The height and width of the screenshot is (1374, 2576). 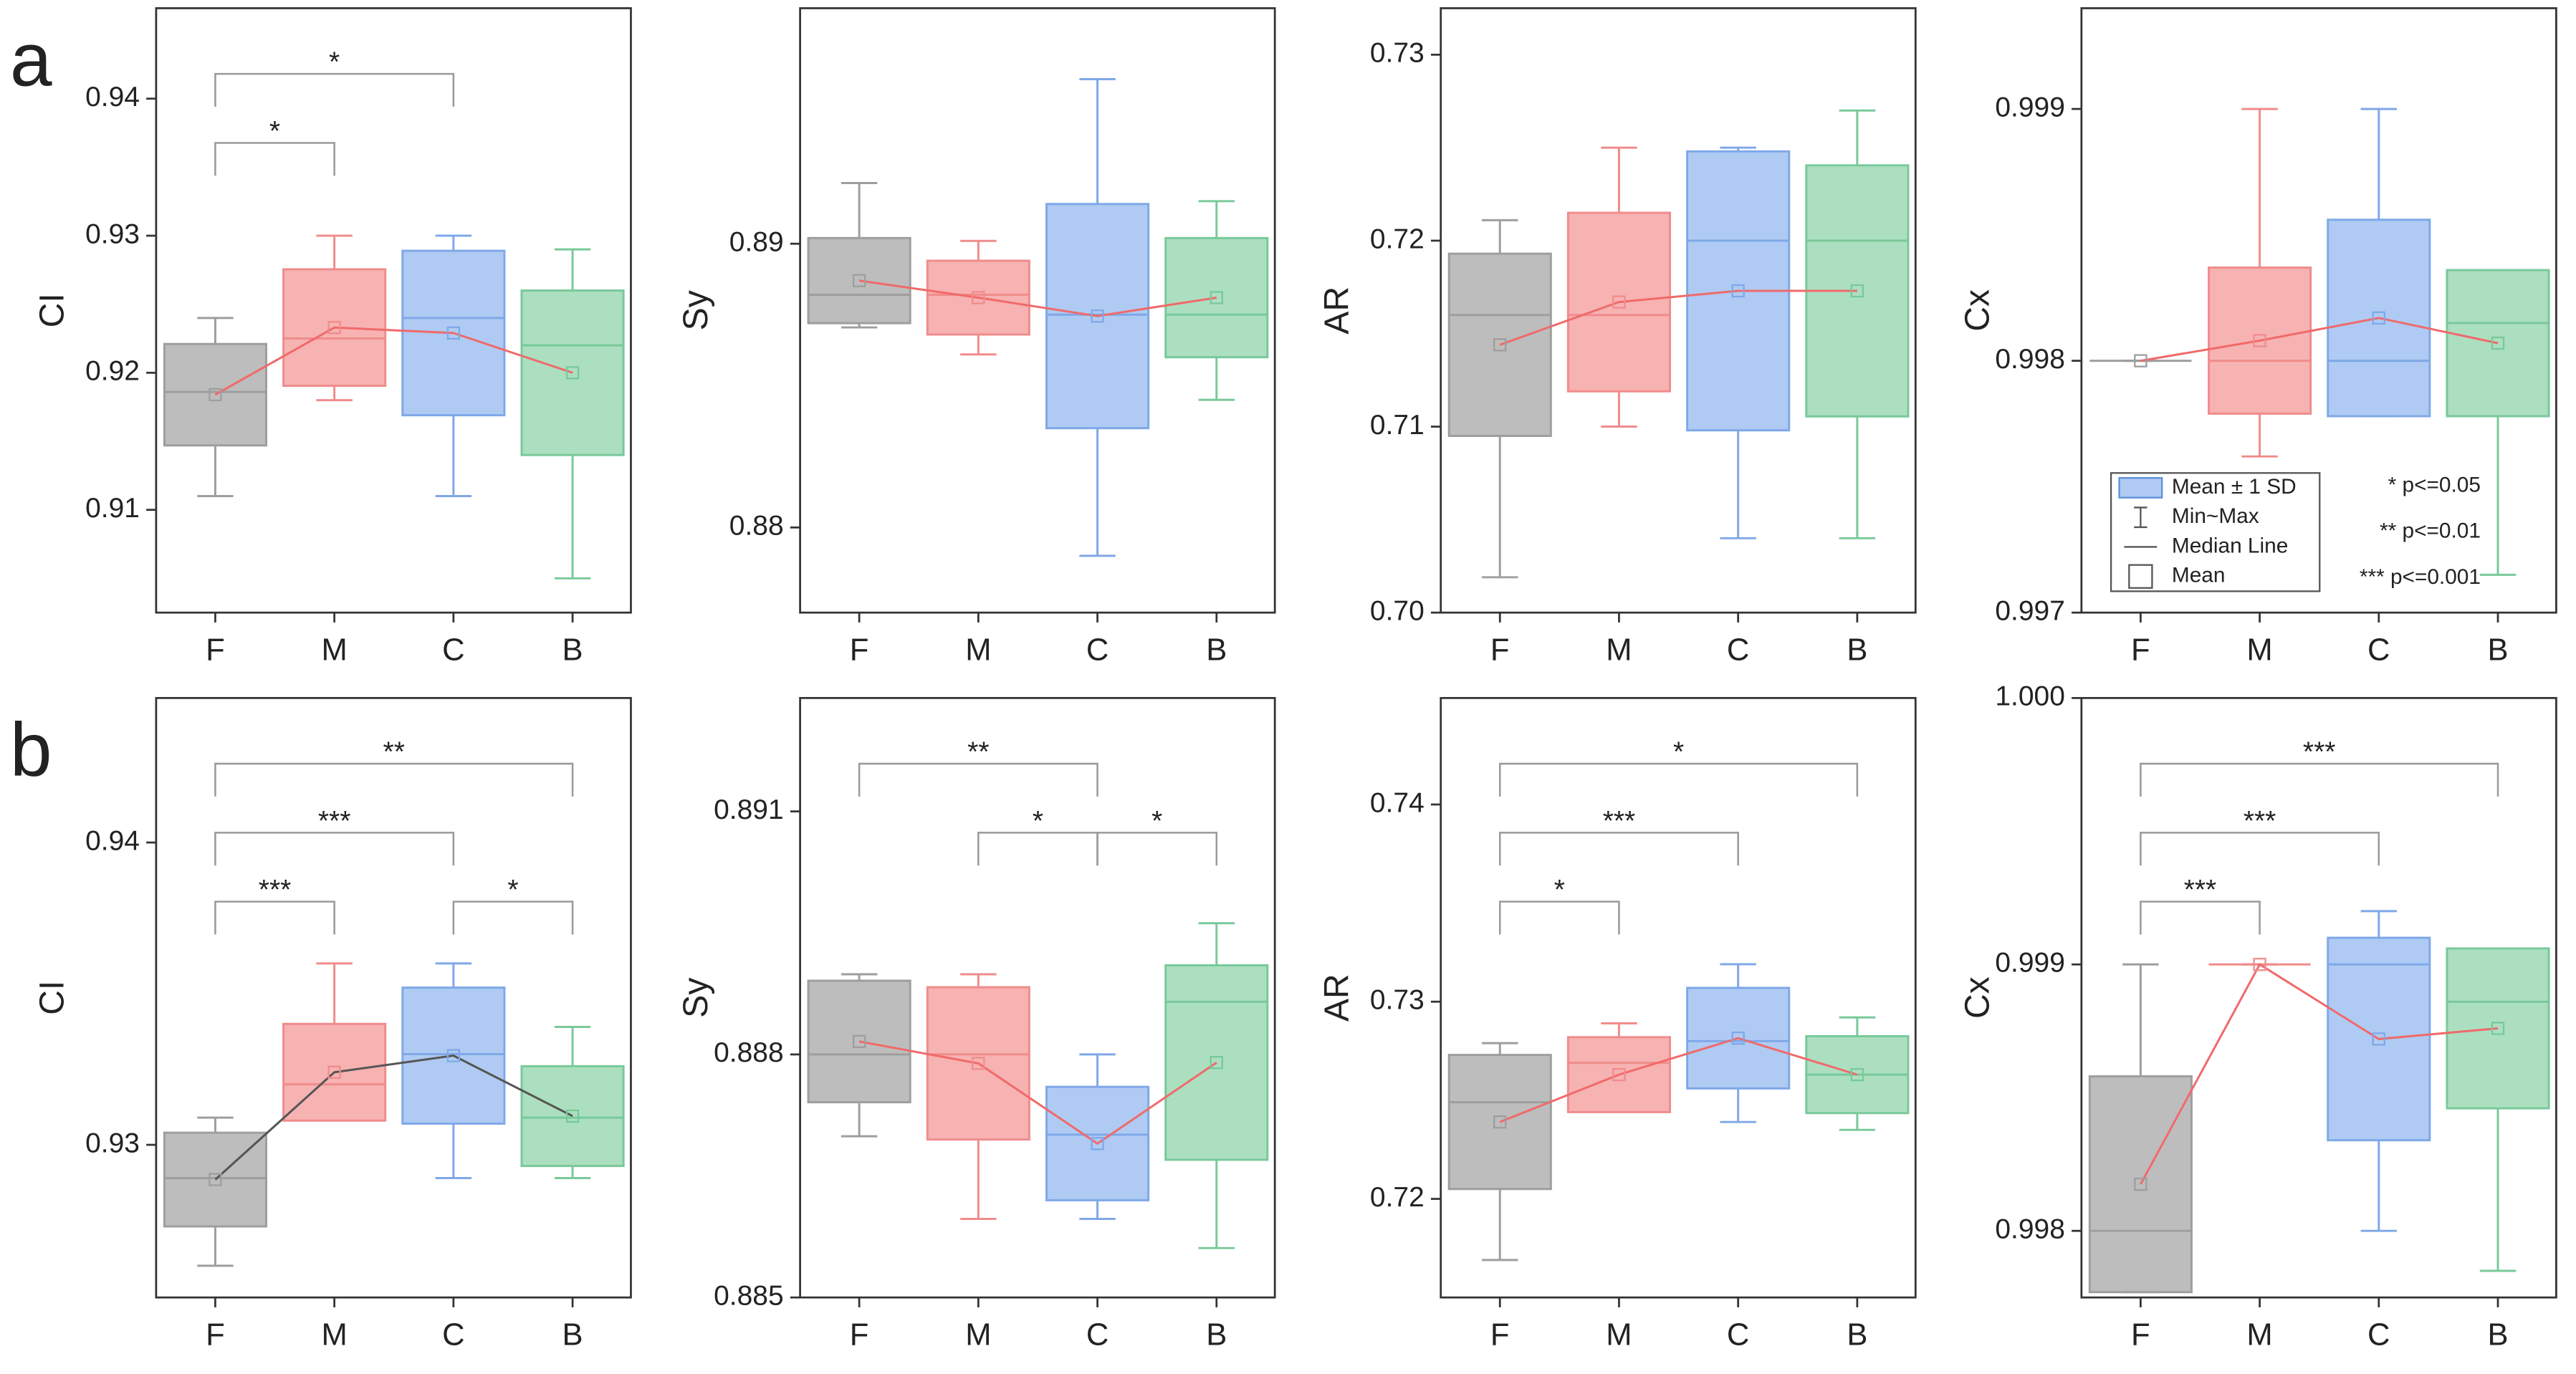 What do you see at coordinates (1398, 1001) in the screenshot?
I see `y-tick-label: 0.73` at bounding box center [1398, 1001].